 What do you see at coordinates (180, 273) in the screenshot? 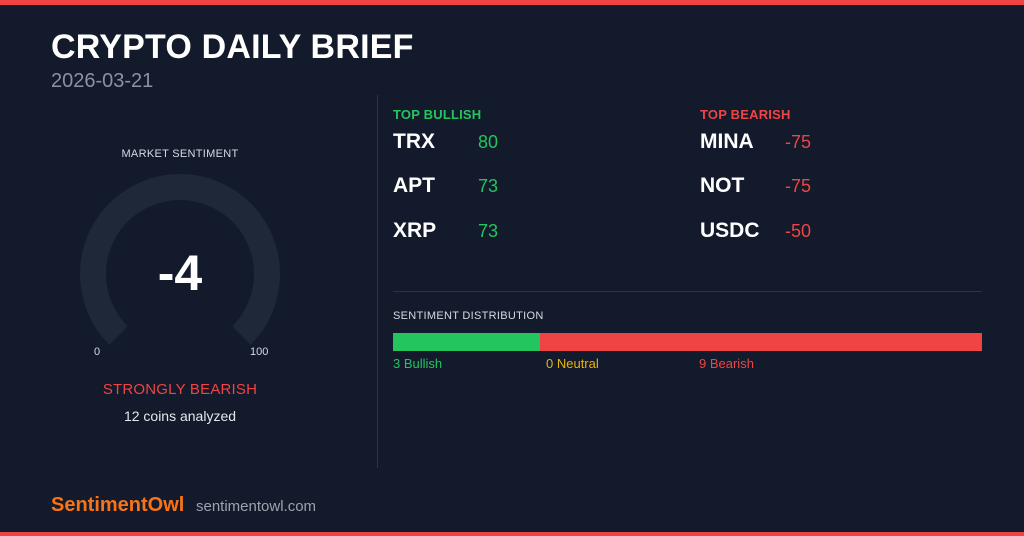
I see `sentiment-score: -4` at bounding box center [180, 273].